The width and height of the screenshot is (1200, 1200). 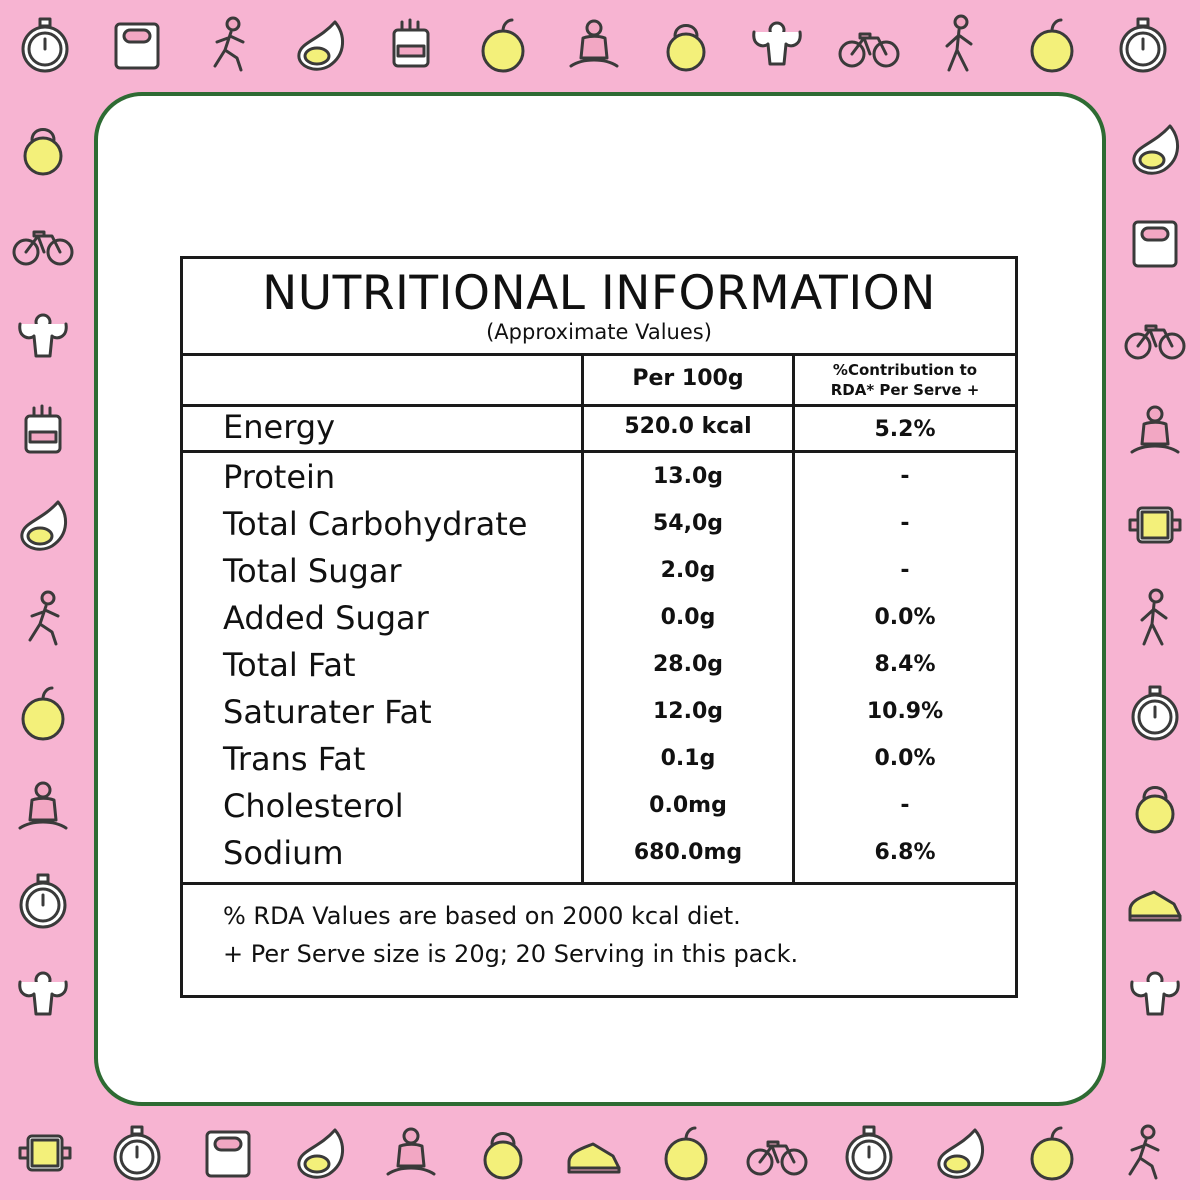 What do you see at coordinates (599, 332) in the screenshot?
I see `page-subtitle: (Approximate Values)` at bounding box center [599, 332].